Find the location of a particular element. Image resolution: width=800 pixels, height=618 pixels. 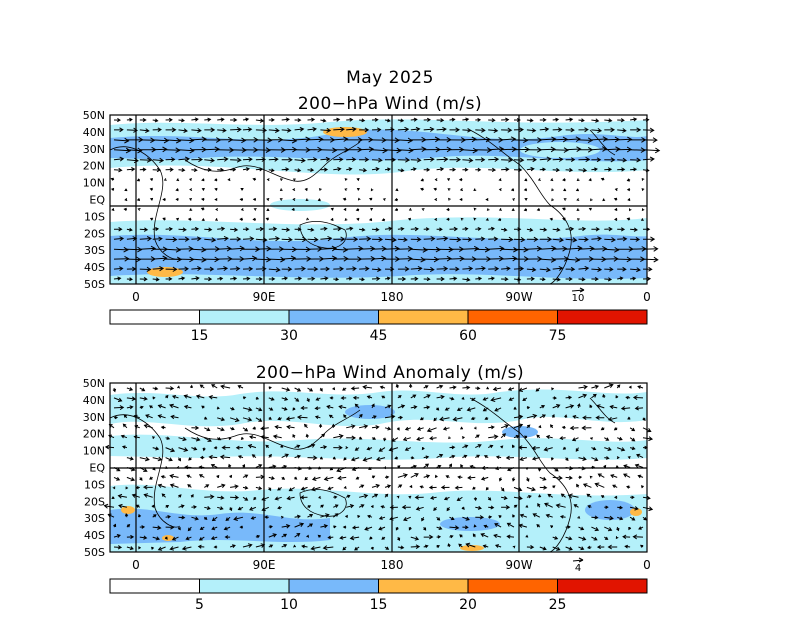

colorbar-swatch is located at coordinates (512, 317).